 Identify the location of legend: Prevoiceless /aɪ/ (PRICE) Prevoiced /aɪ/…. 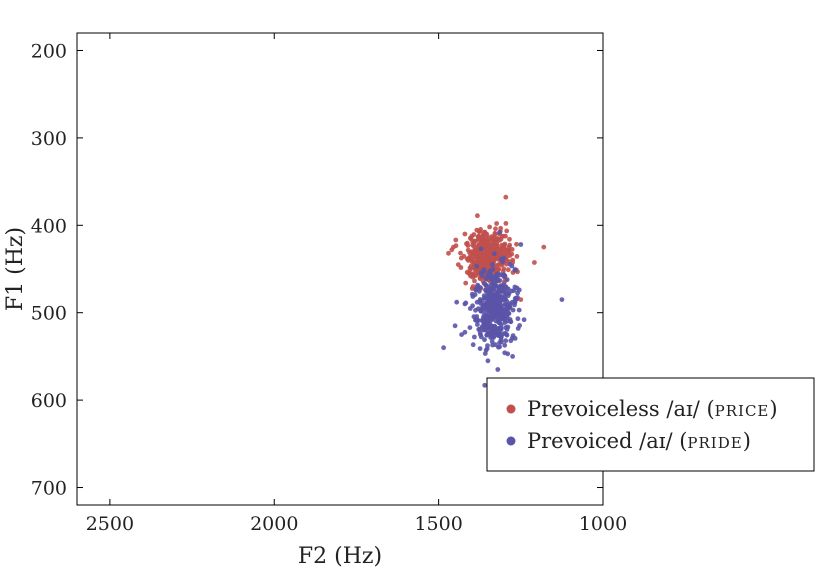
(650, 424).